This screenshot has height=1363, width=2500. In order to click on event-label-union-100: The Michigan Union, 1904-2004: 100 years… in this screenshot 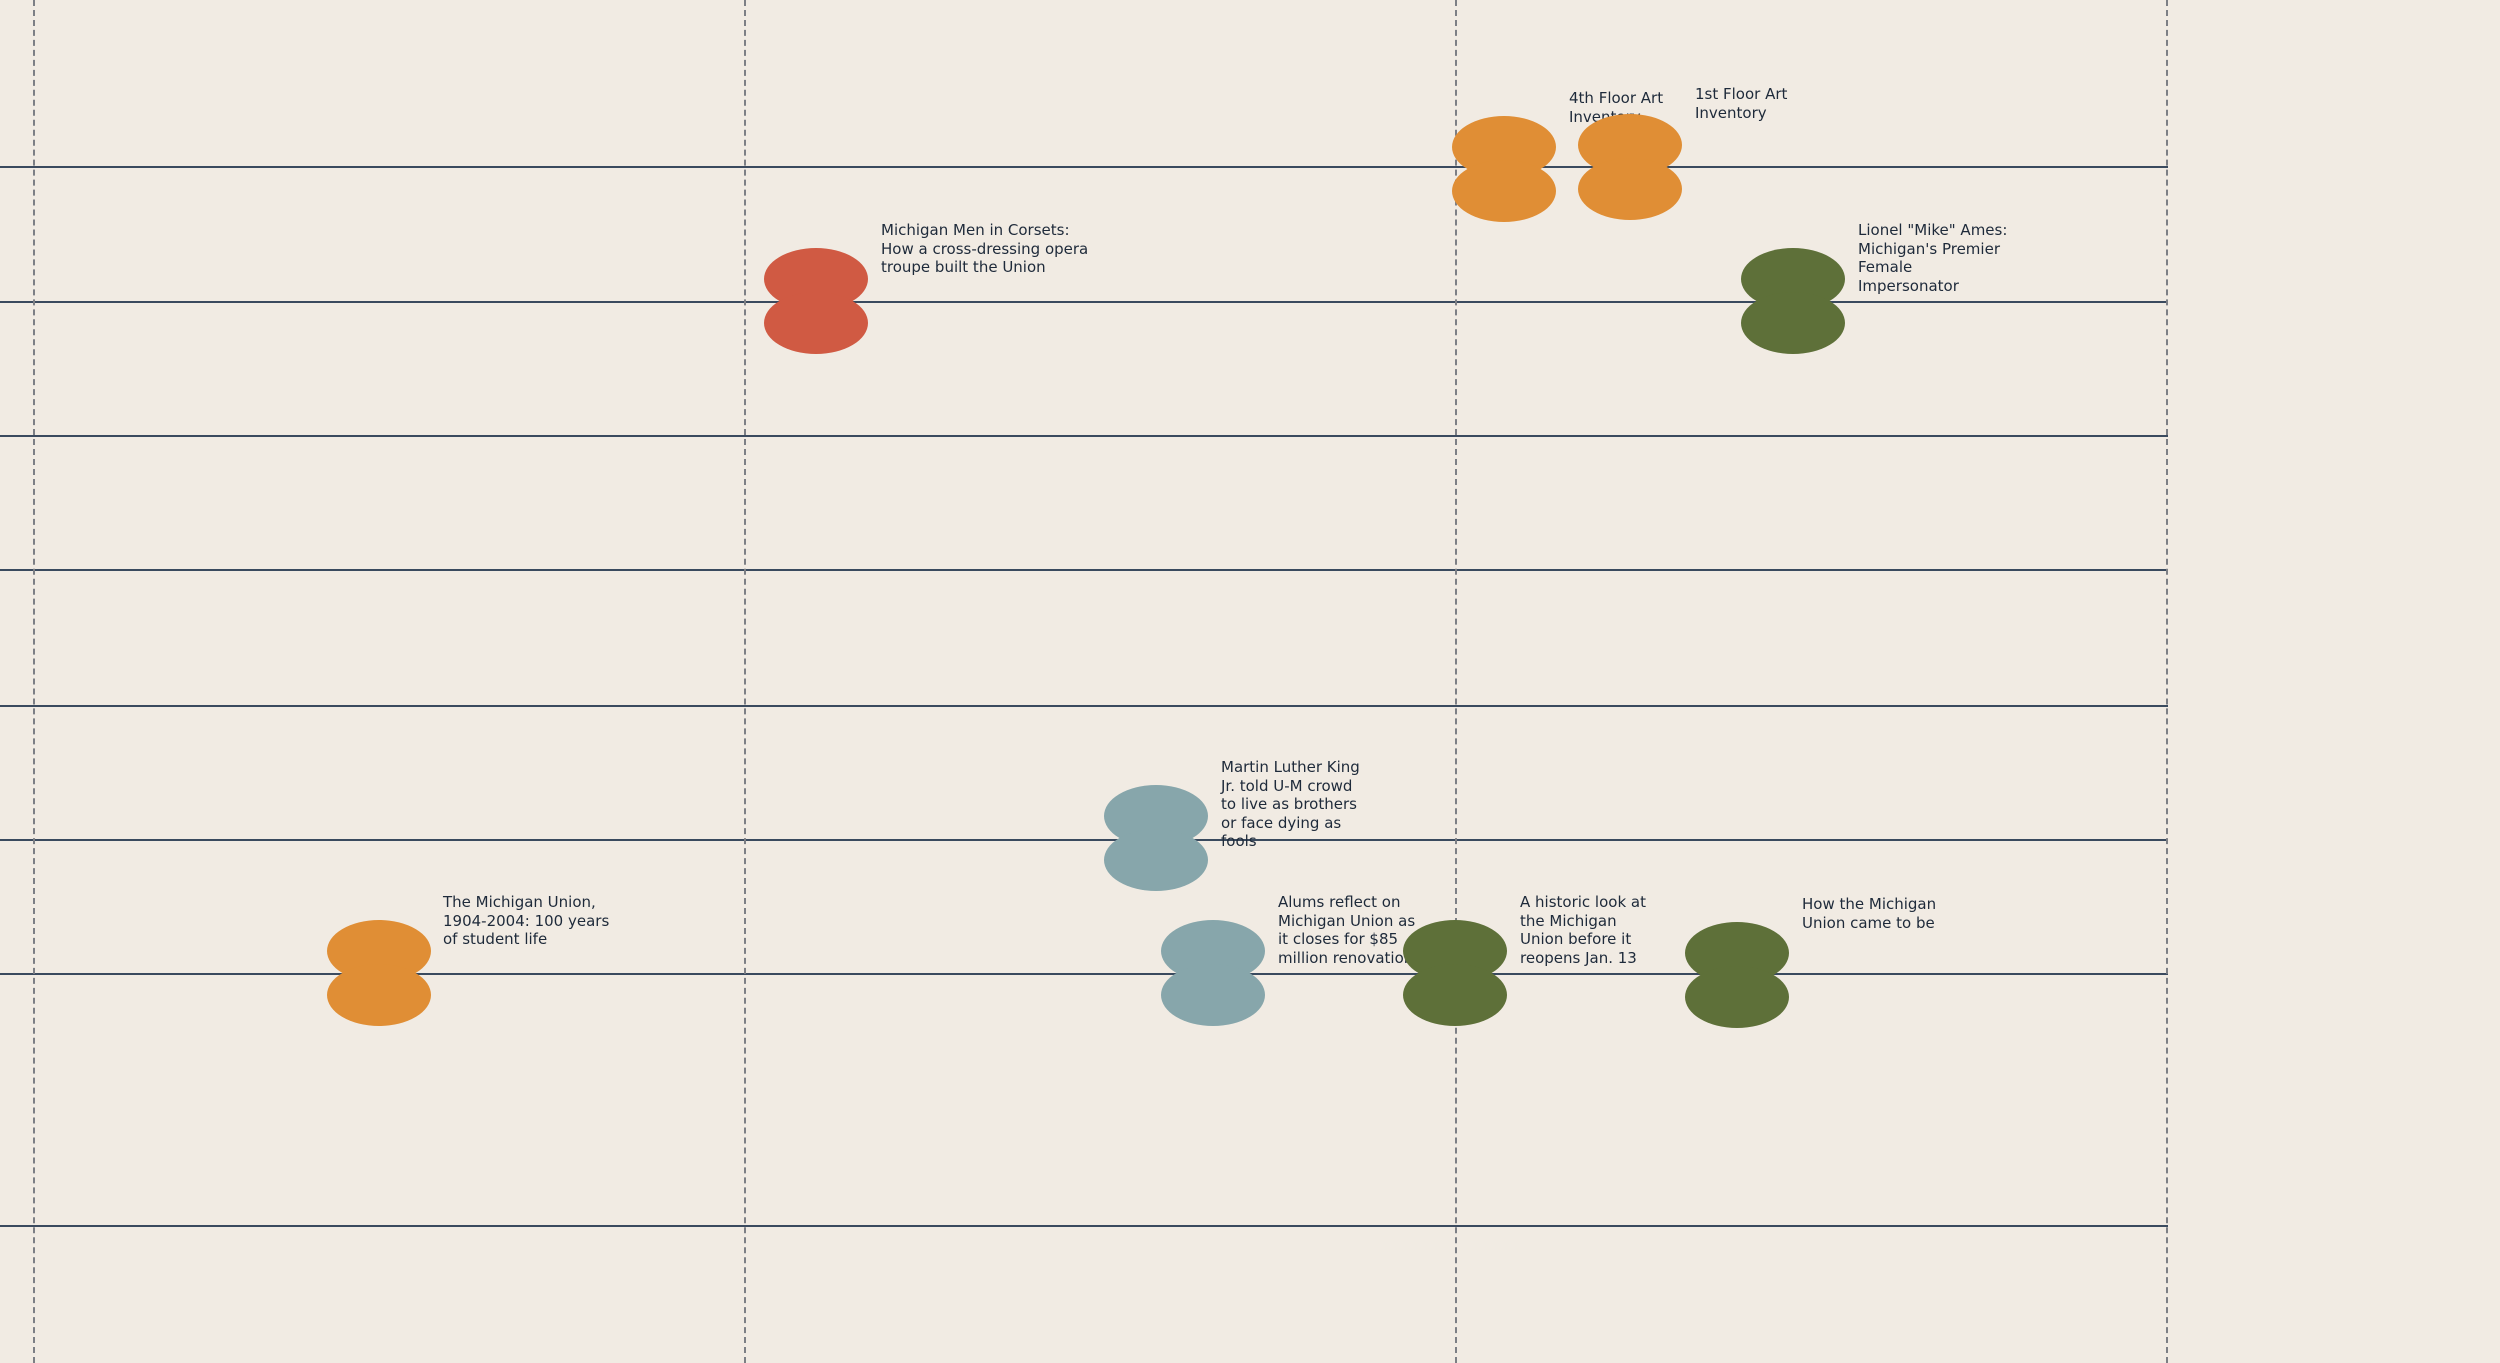, I will do `click(526, 920)`.